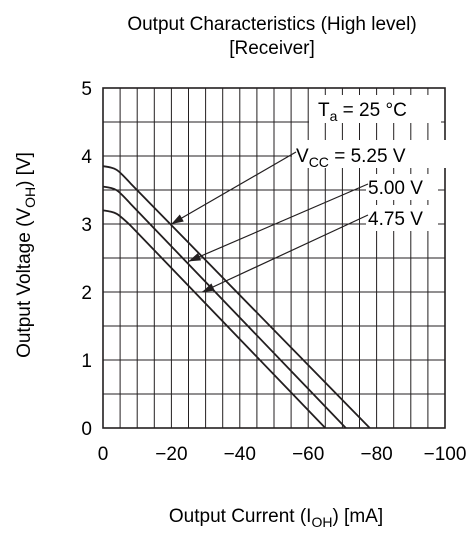  I want to click on x-tick-label: −40, so click(240, 454).